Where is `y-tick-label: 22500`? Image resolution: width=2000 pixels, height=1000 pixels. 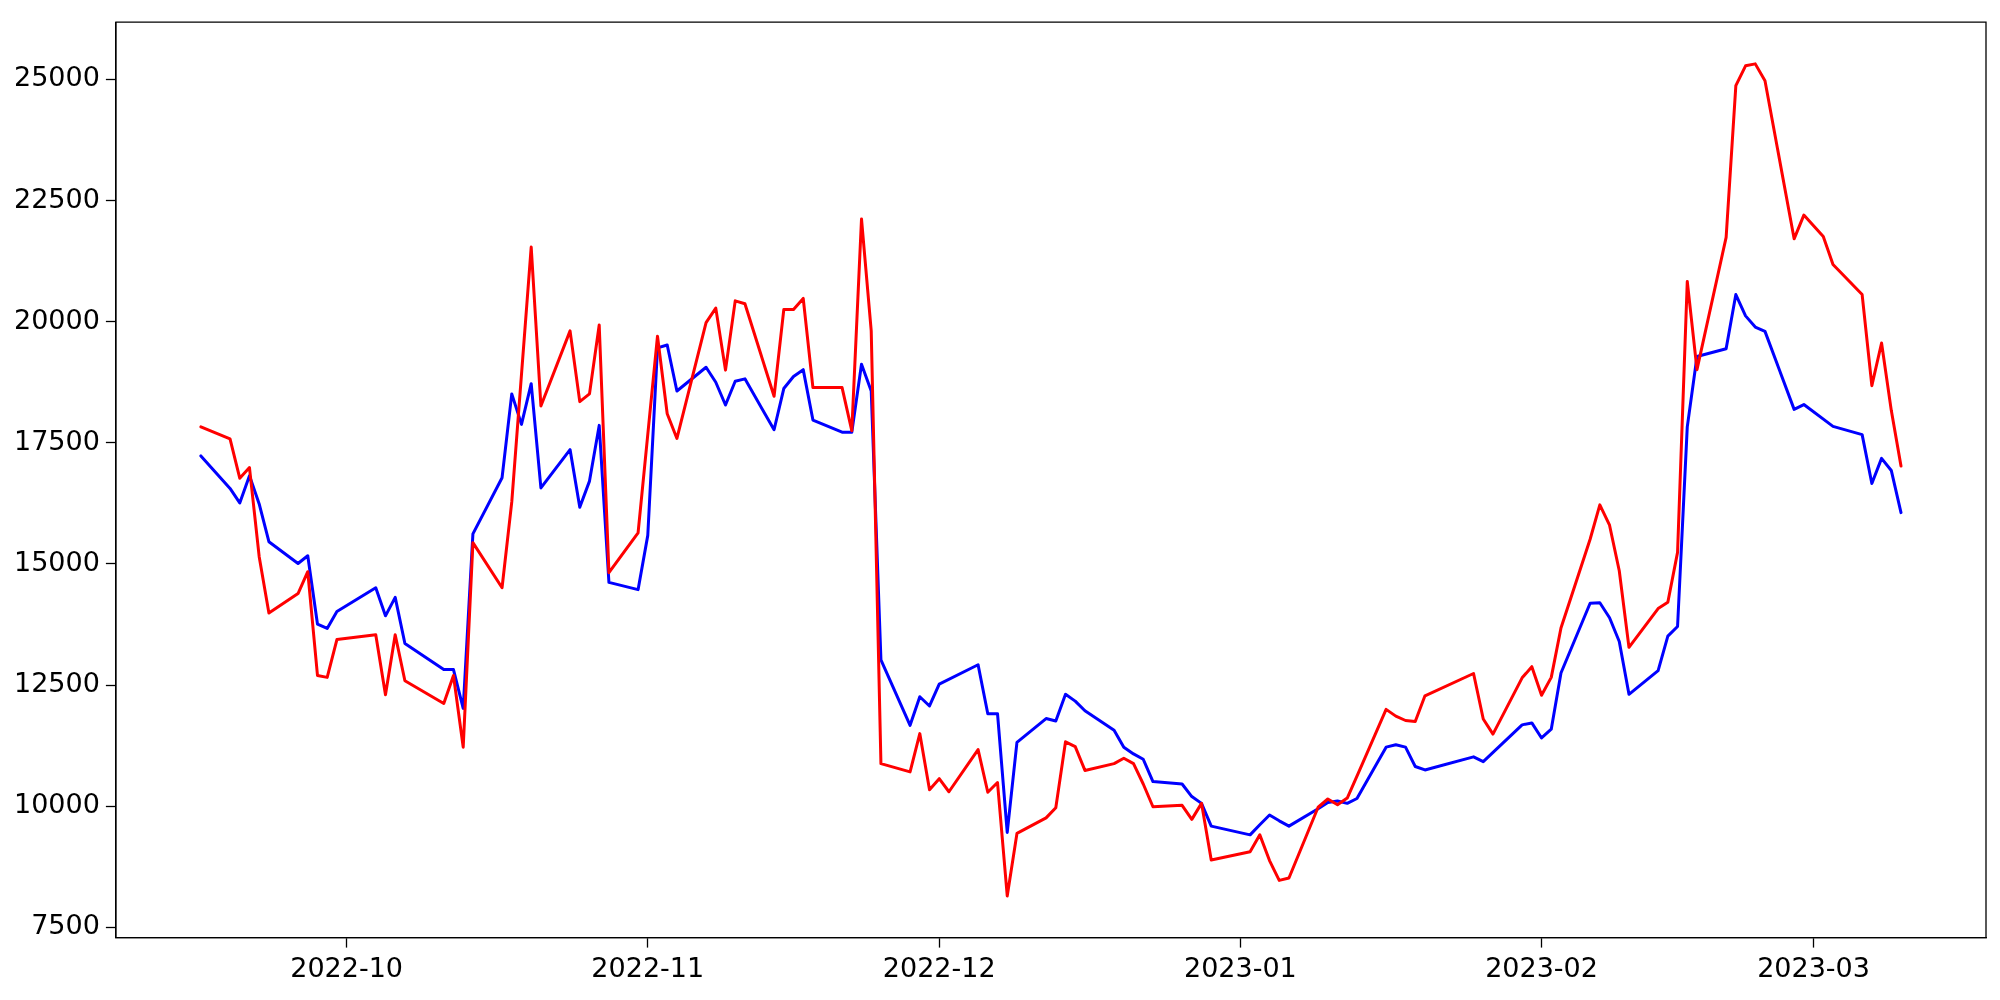
y-tick-label: 22500 is located at coordinates (56, 198).